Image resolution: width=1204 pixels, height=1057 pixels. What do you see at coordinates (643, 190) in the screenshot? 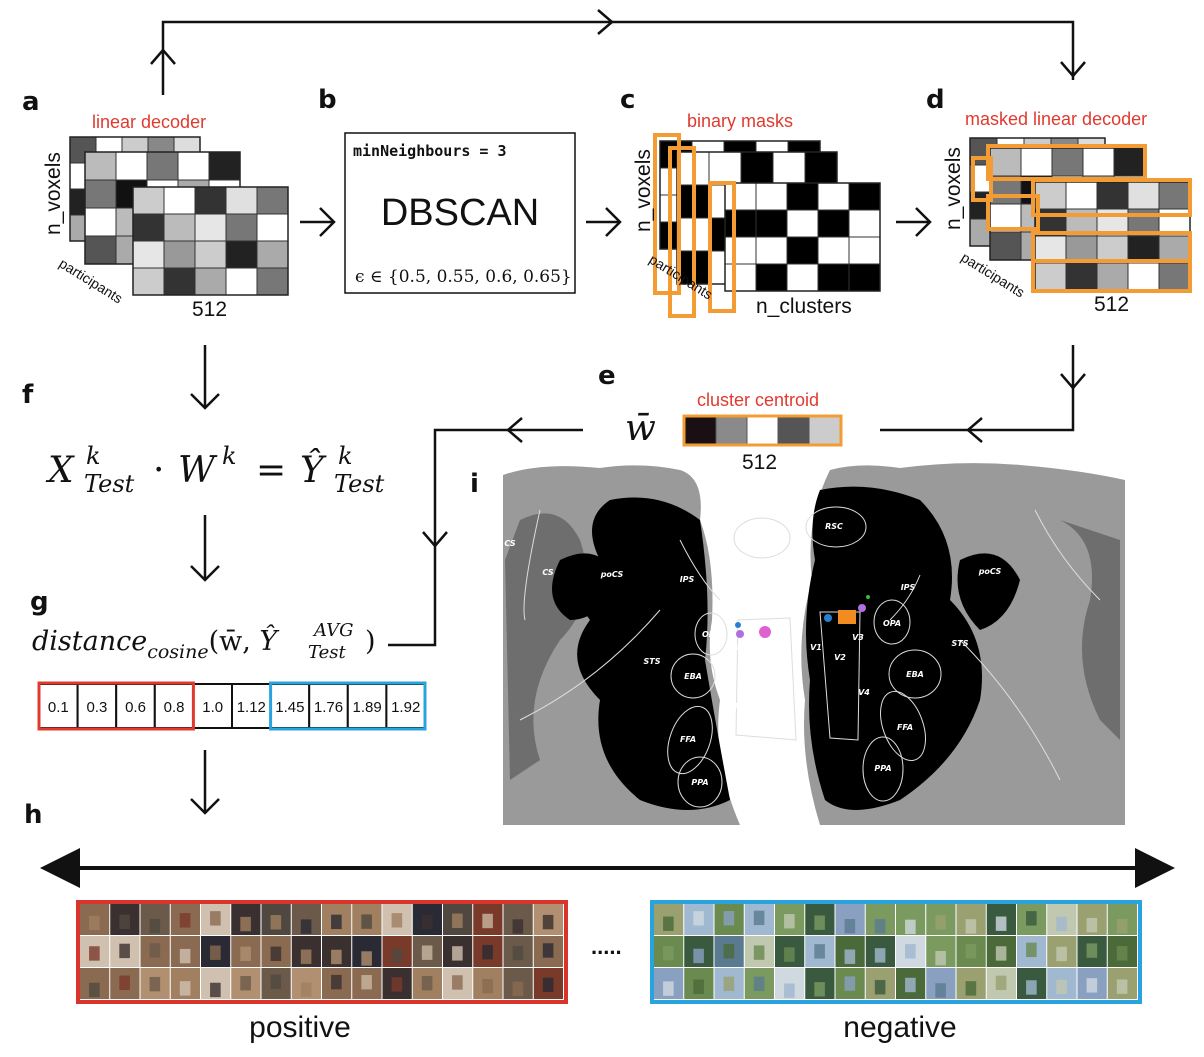
I see `y-axis-n-voxels-c: n_voxels` at bounding box center [643, 190].